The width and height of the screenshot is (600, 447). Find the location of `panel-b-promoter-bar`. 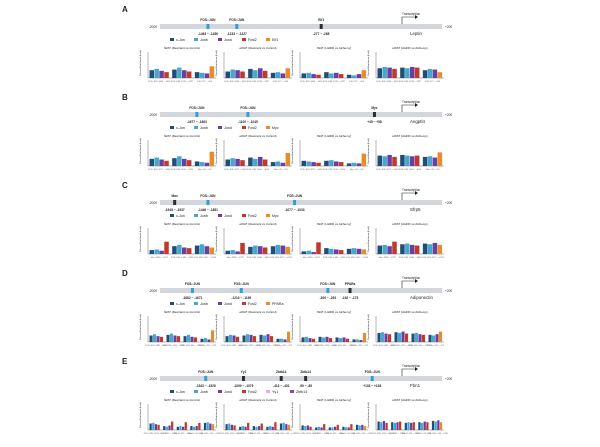

panel-b-promoter-bar is located at coordinates (301, 114).